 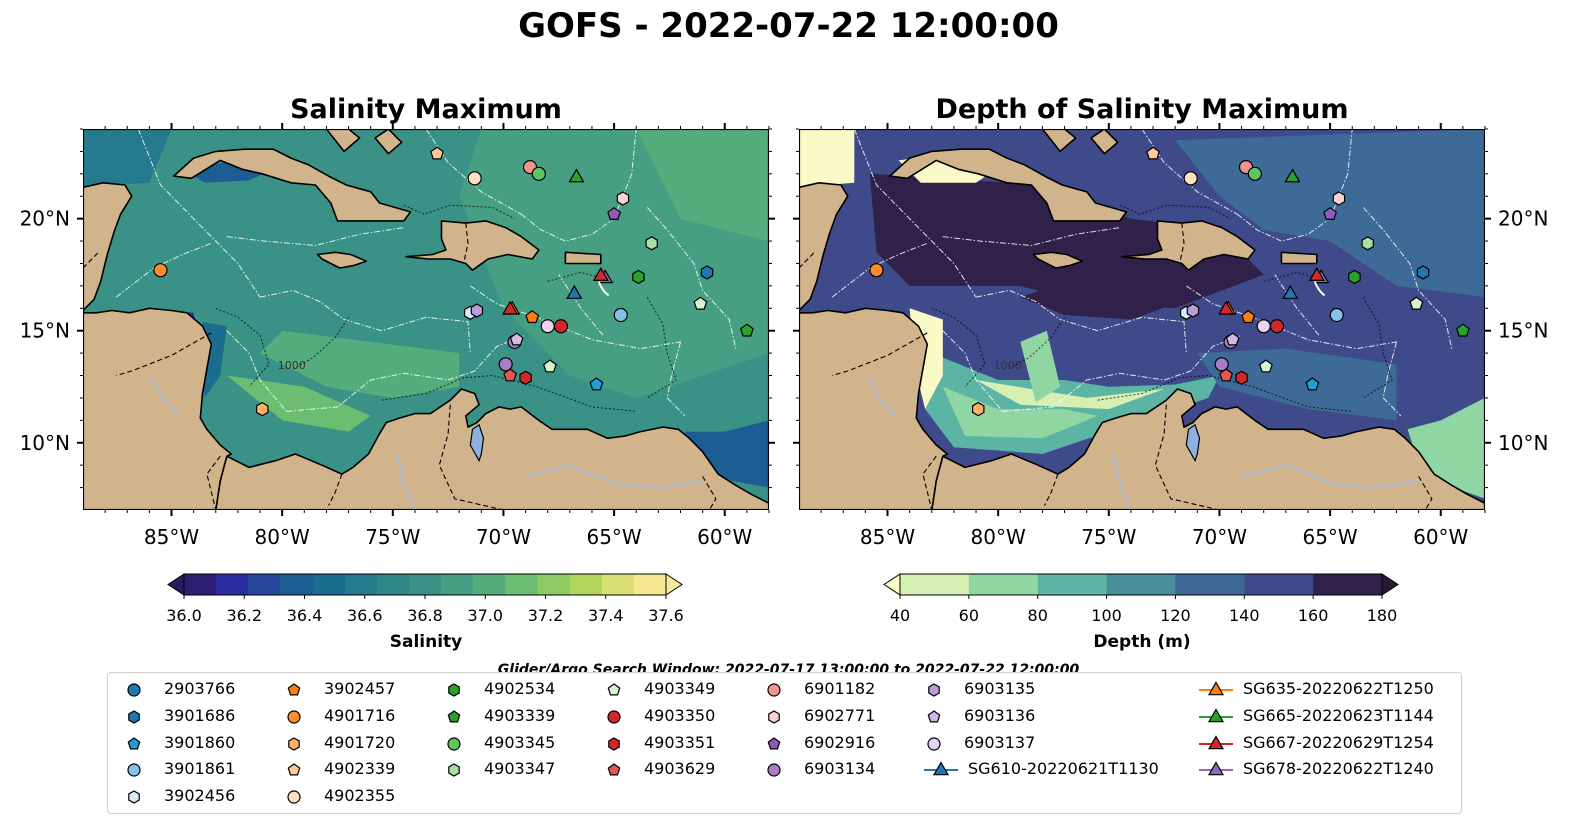 I want to click on marker-SG665-20220623T1144, so click(x=576, y=175).